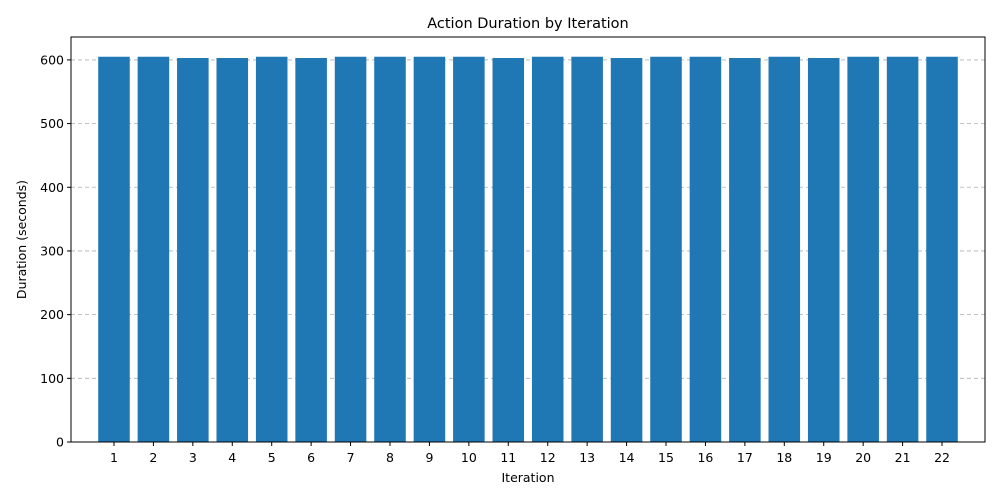  What do you see at coordinates (153, 457) in the screenshot?
I see `x-tick-label: 2` at bounding box center [153, 457].